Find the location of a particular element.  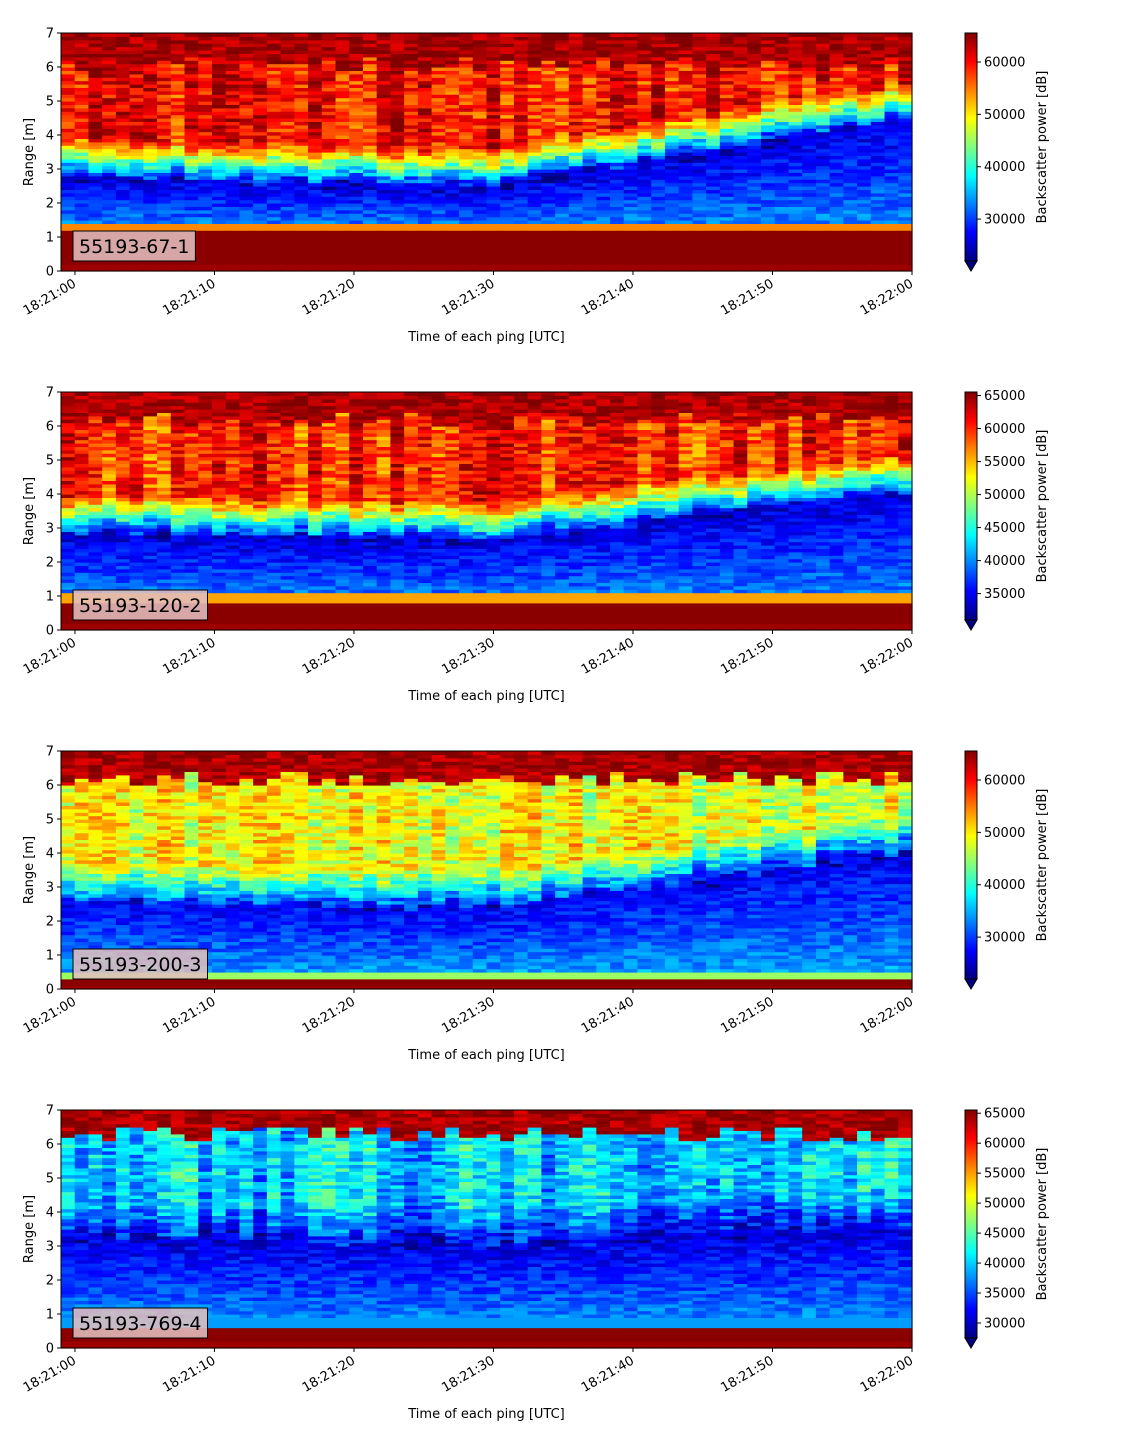

x-axis-label: Time of each ping [UTC] is located at coordinates (486, 337).